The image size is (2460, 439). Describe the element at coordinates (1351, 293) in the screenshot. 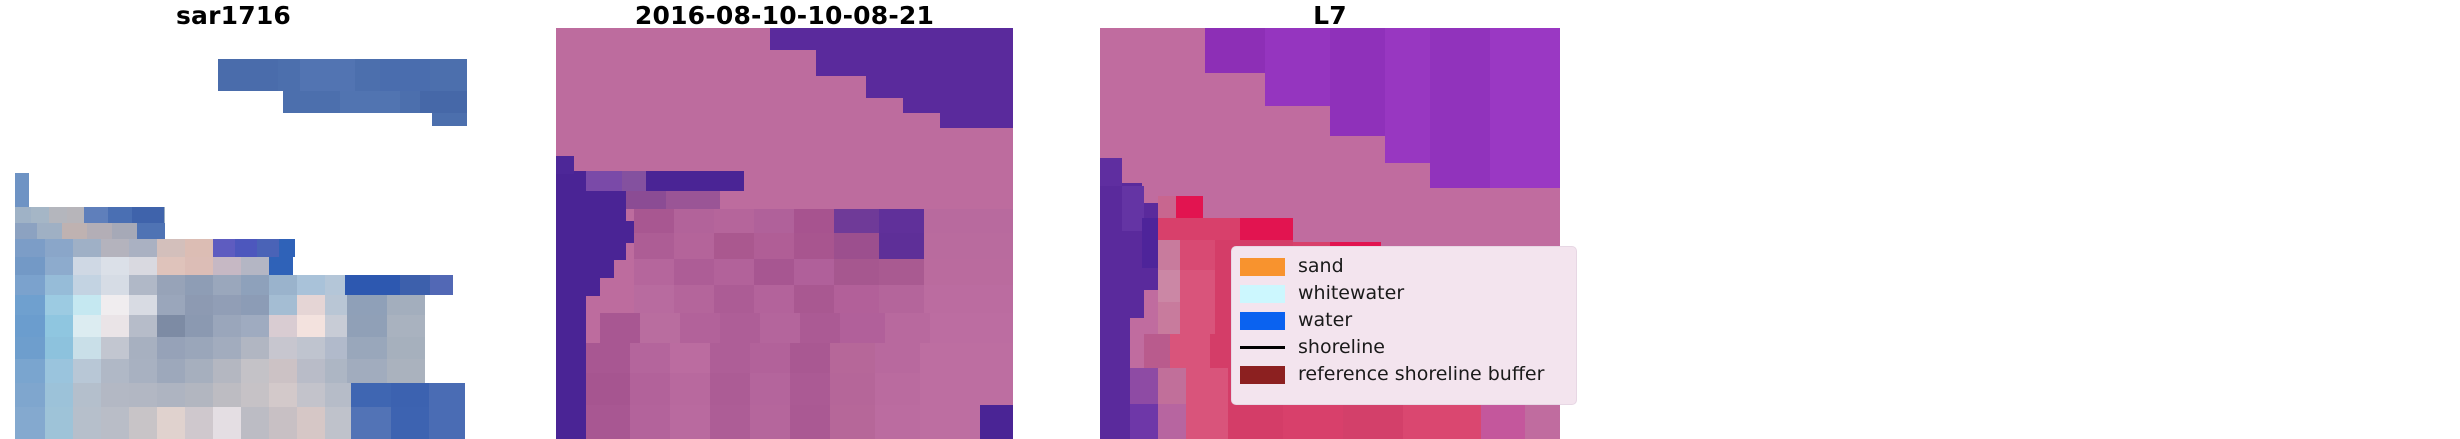

I see `legend-label-whitewater: whitewater` at that location.